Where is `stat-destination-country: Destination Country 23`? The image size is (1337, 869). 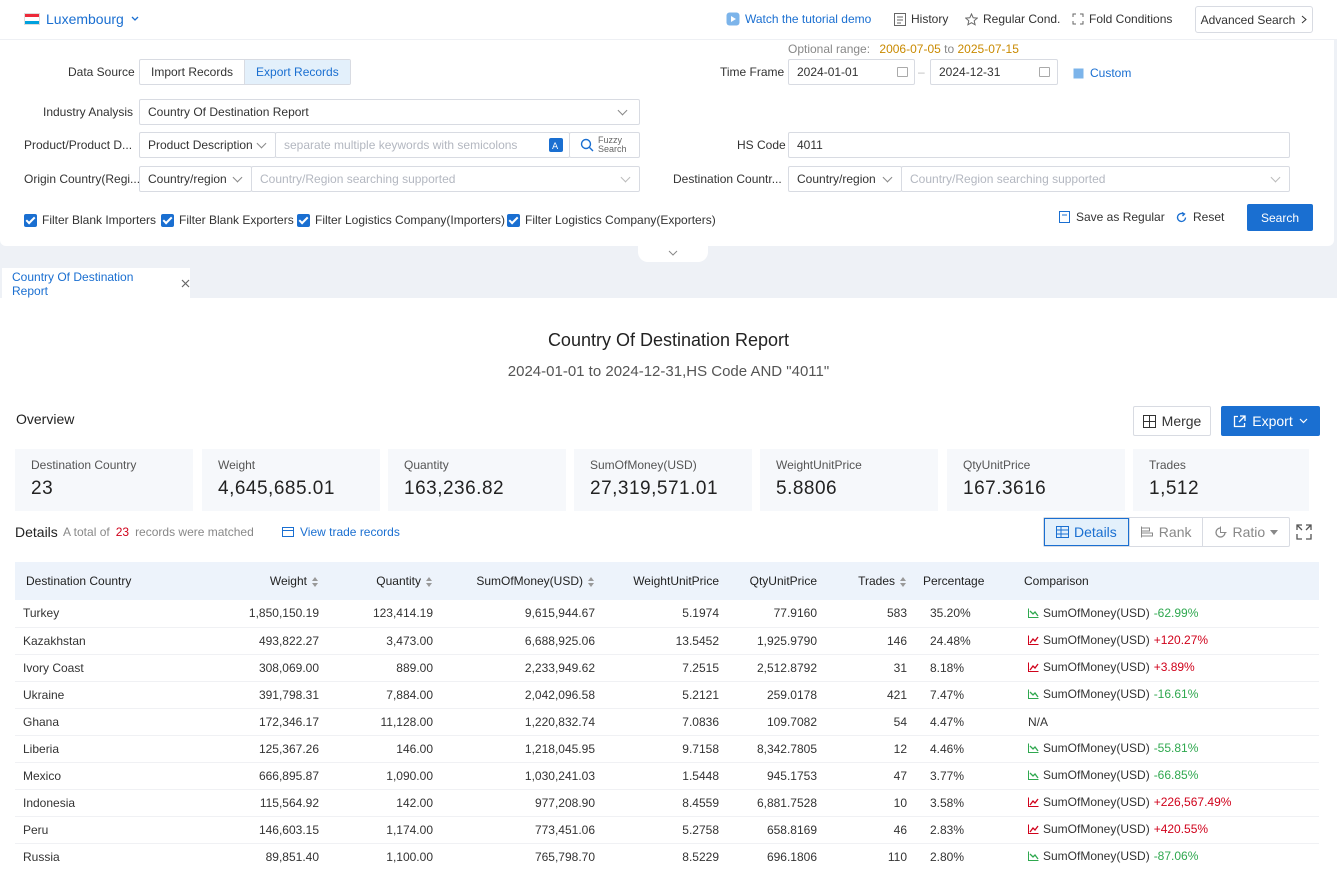
stat-destination-country: Destination Country 23 is located at coordinates (104, 480).